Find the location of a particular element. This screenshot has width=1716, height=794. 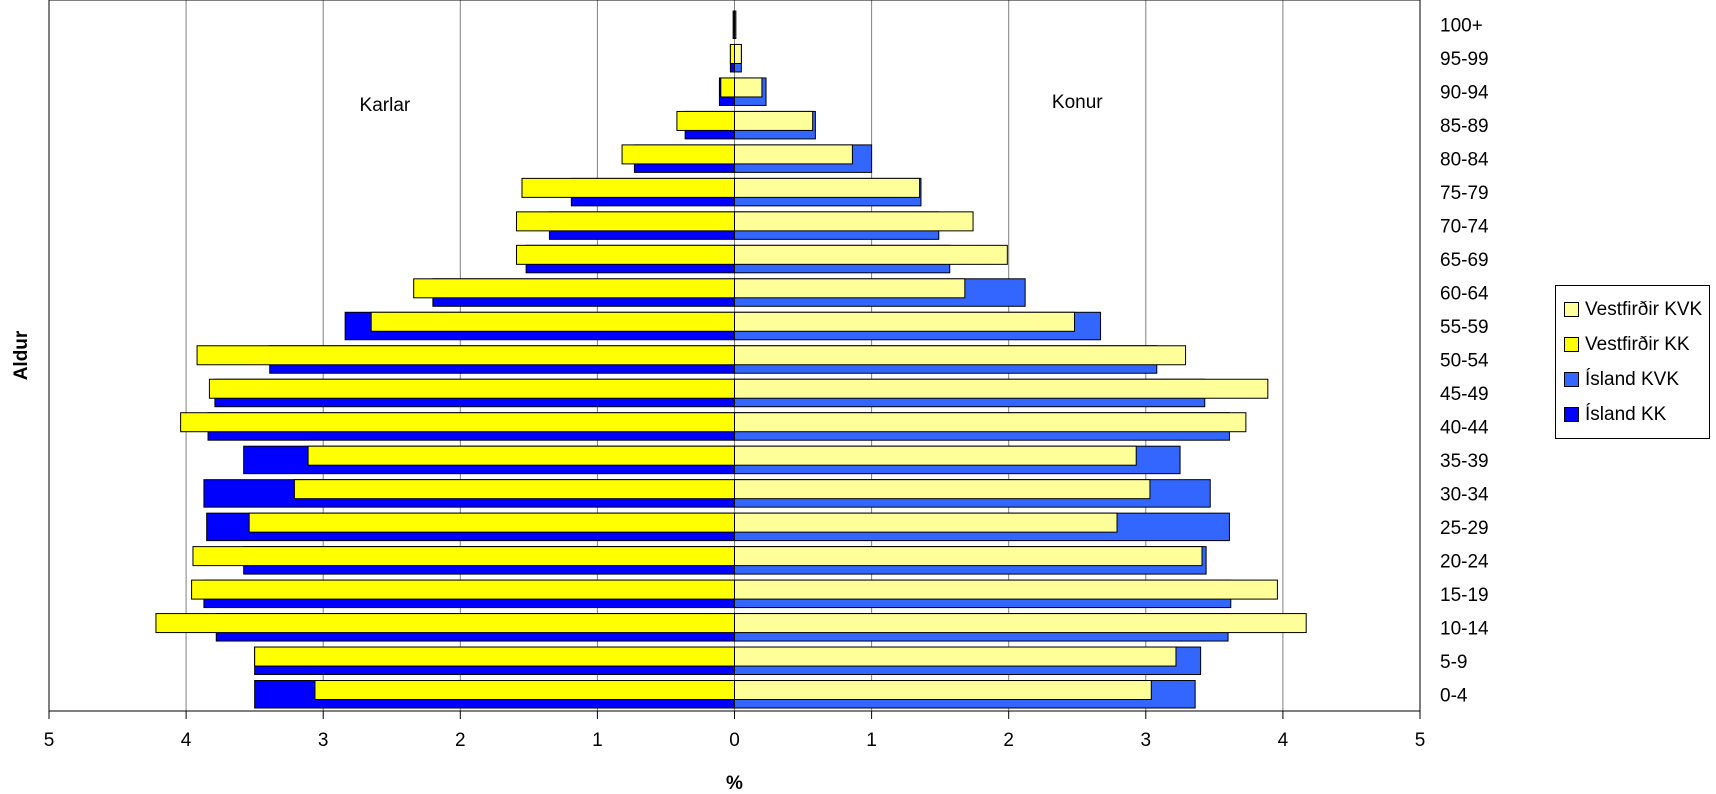

x-axis-ticks: 5 4 3 2 1 0 1 2 3 4 5 is located at coordinates (735, 731).